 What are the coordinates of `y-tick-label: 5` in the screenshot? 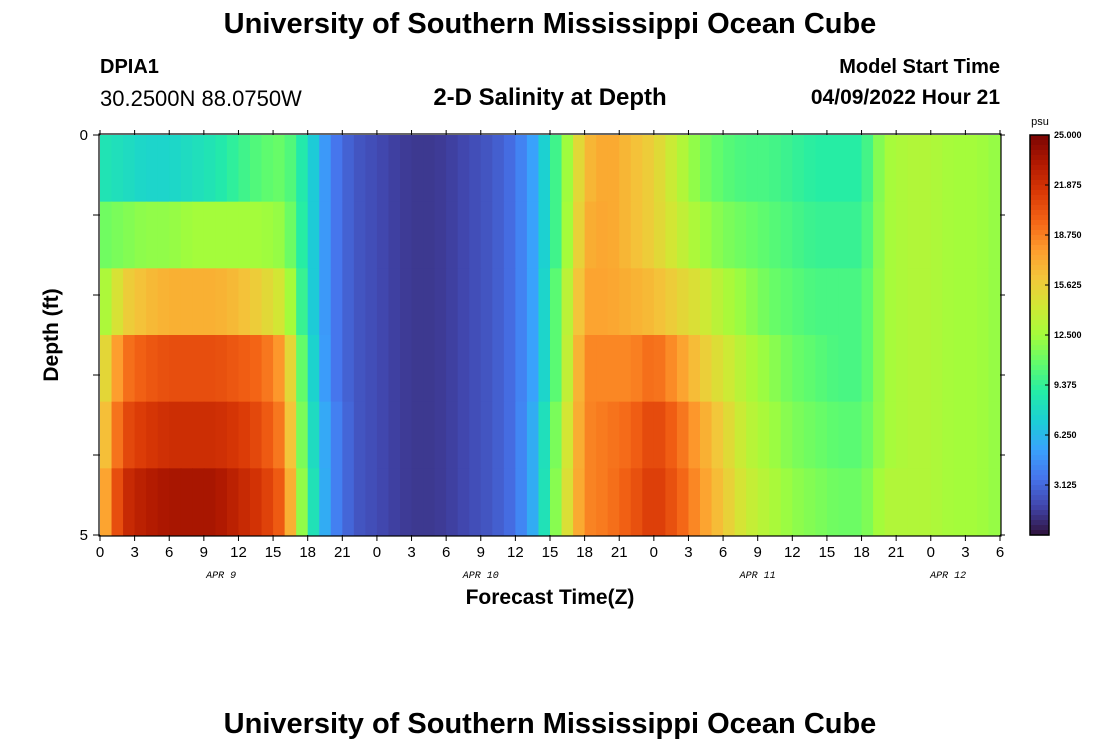 It's located at (84, 535).